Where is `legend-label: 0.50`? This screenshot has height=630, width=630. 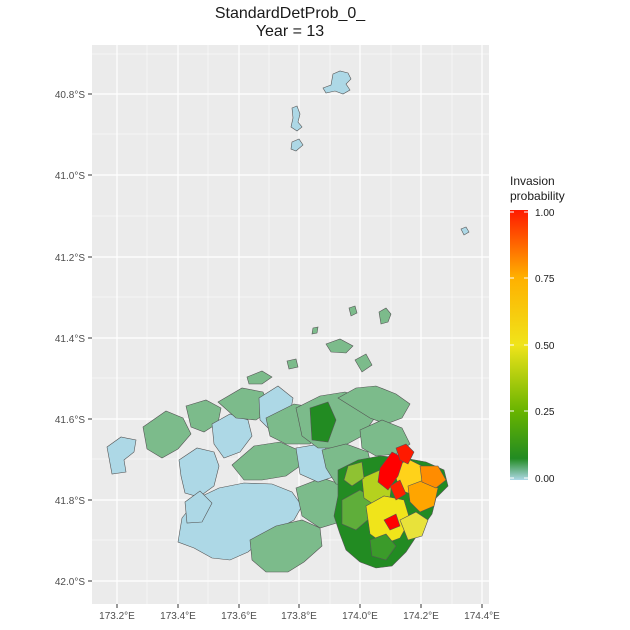 legend-label: 0.50 is located at coordinates (545, 346).